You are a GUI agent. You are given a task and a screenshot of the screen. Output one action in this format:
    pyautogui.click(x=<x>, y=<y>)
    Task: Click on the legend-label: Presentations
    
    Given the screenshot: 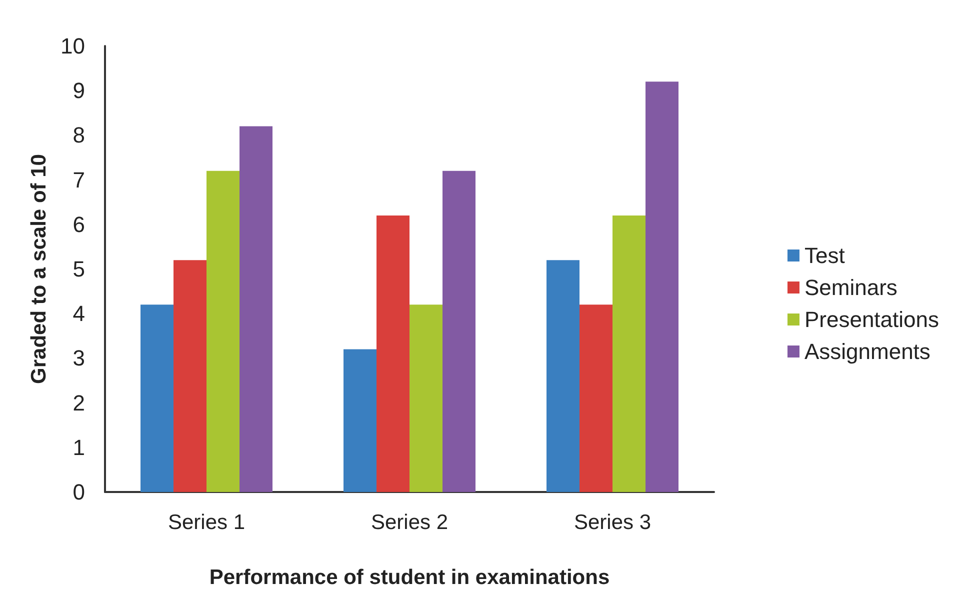 What is the action you would take?
    pyautogui.click(x=872, y=319)
    